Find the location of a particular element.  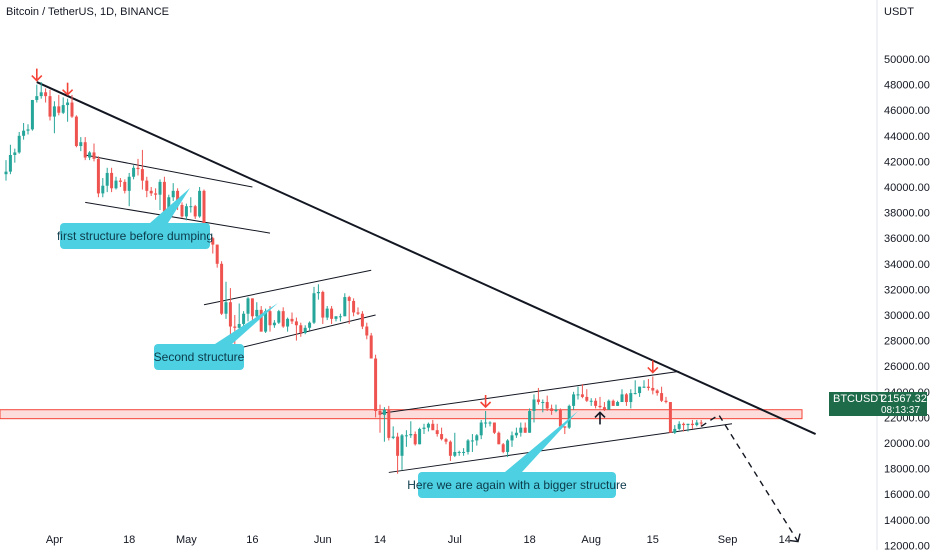

x-tick-label: 16 is located at coordinates (252, 540).